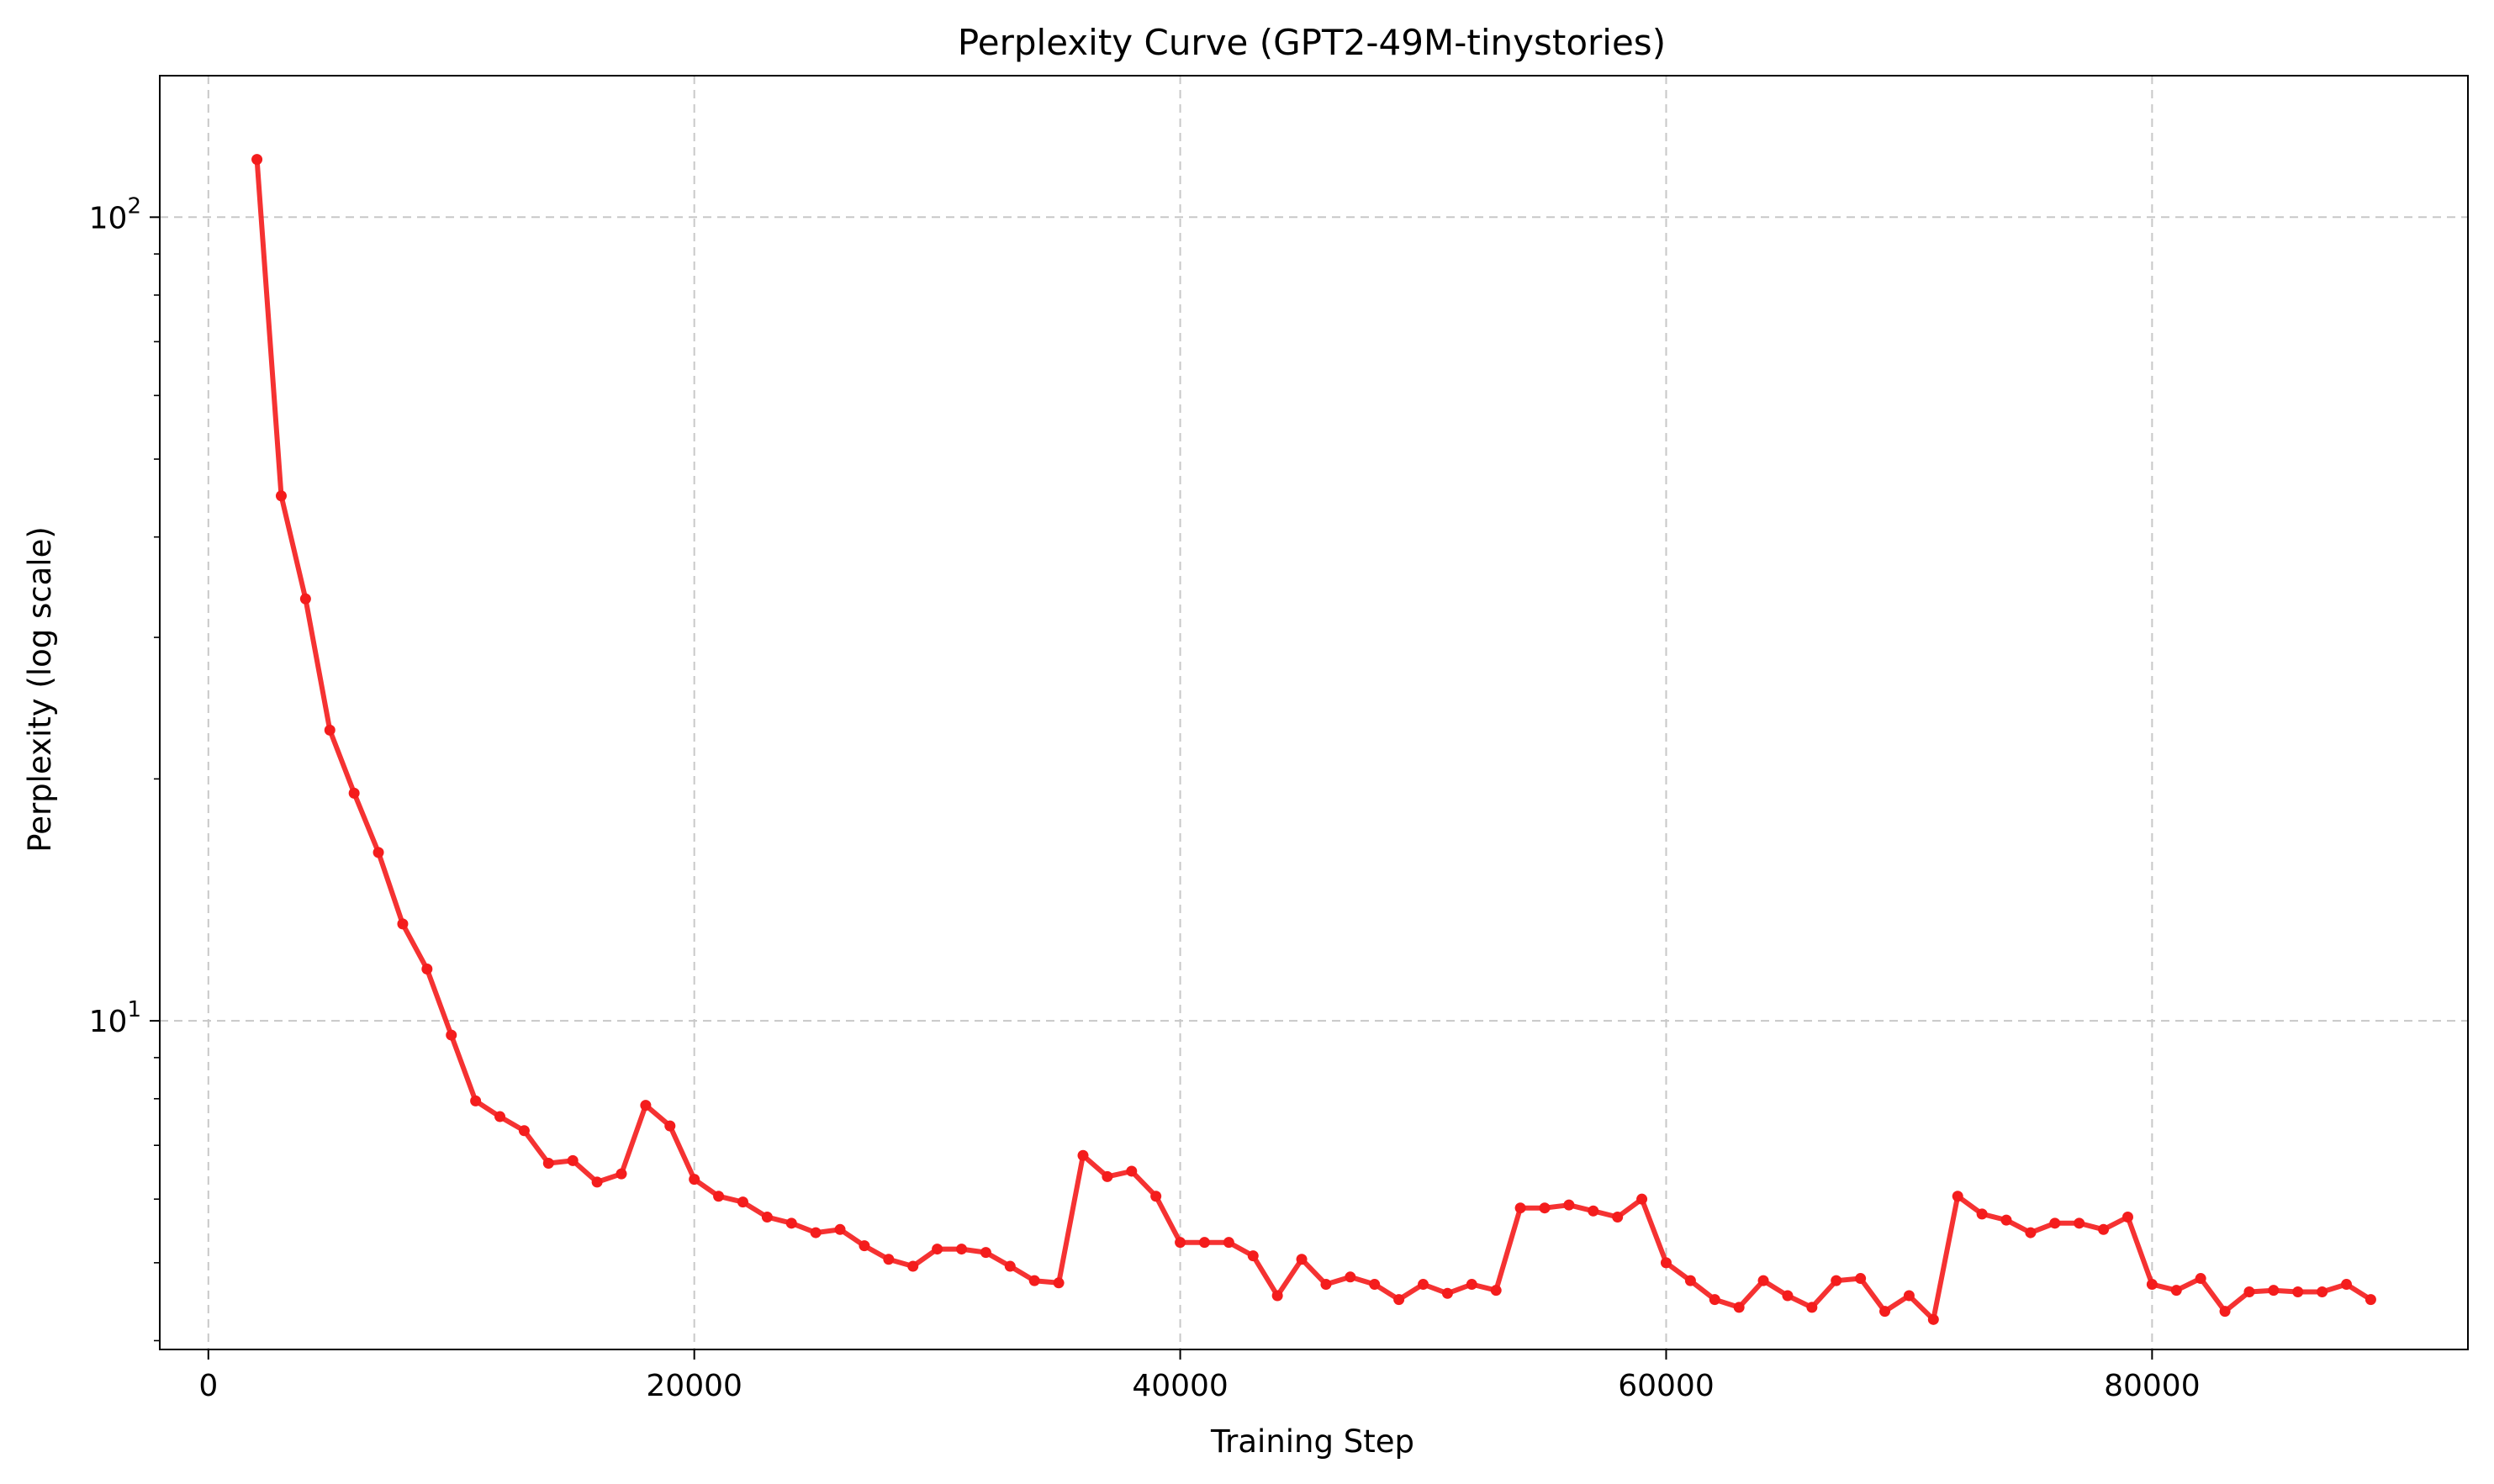  What do you see at coordinates (1312, 1441) in the screenshot?
I see `x-axis-label: Training Step` at bounding box center [1312, 1441].